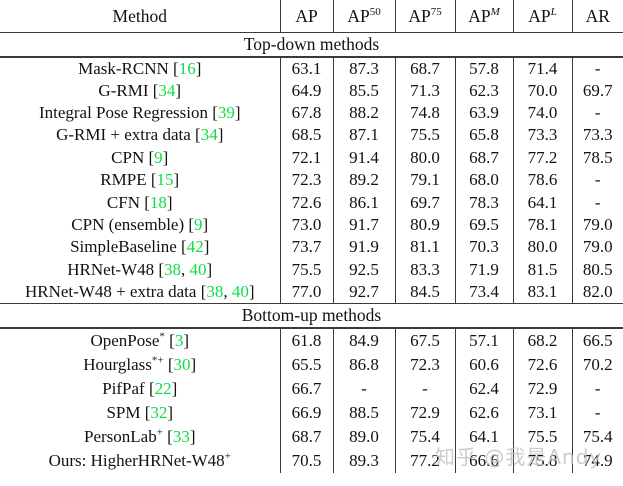 The image size is (623, 486). I want to click on citation-number: 38, so click(215, 291).